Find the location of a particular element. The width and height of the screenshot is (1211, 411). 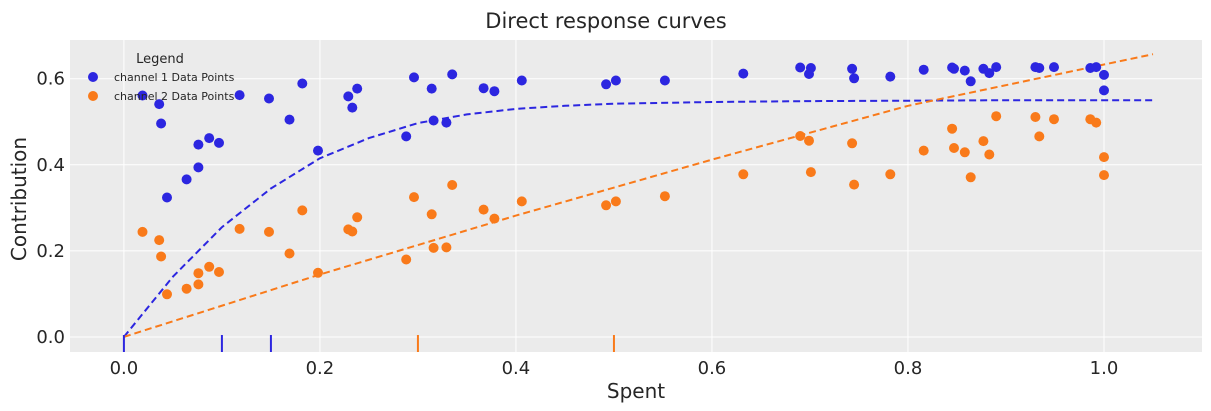

x-tick-label: 0.4 is located at coordinates (516, 368).